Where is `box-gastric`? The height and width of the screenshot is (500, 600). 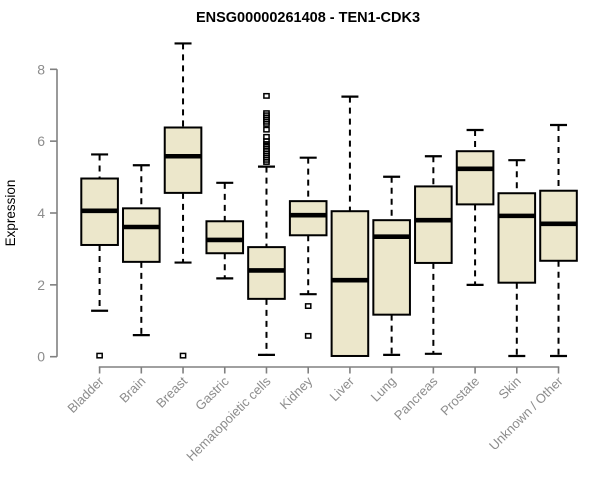
box-gastric is located at coordinates (225, 230).